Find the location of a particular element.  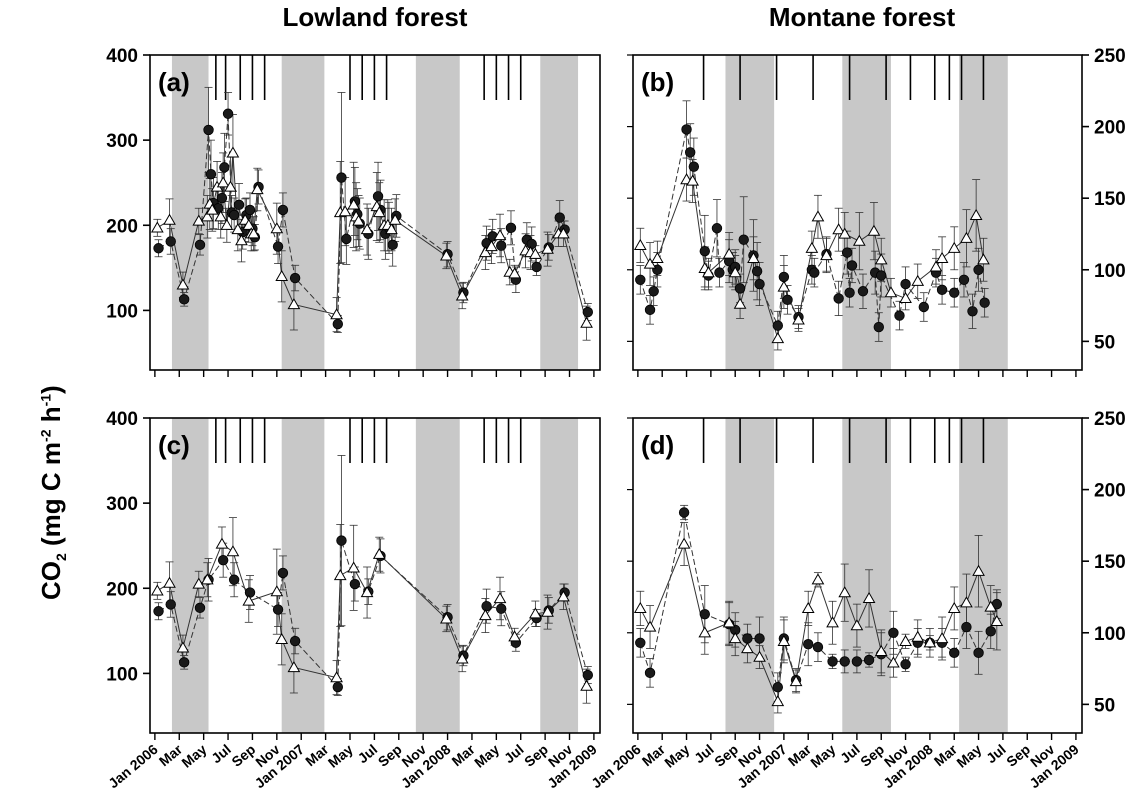

x-tick-label: Jan 2006 is located at coordinates (133, 766).